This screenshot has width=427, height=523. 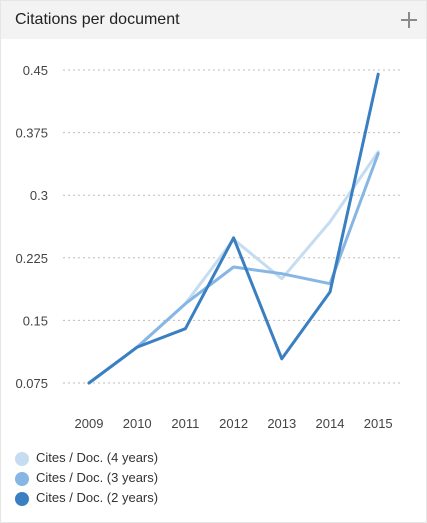 I want to click on x-tick-label: 2010, so click(x=137, y=423).